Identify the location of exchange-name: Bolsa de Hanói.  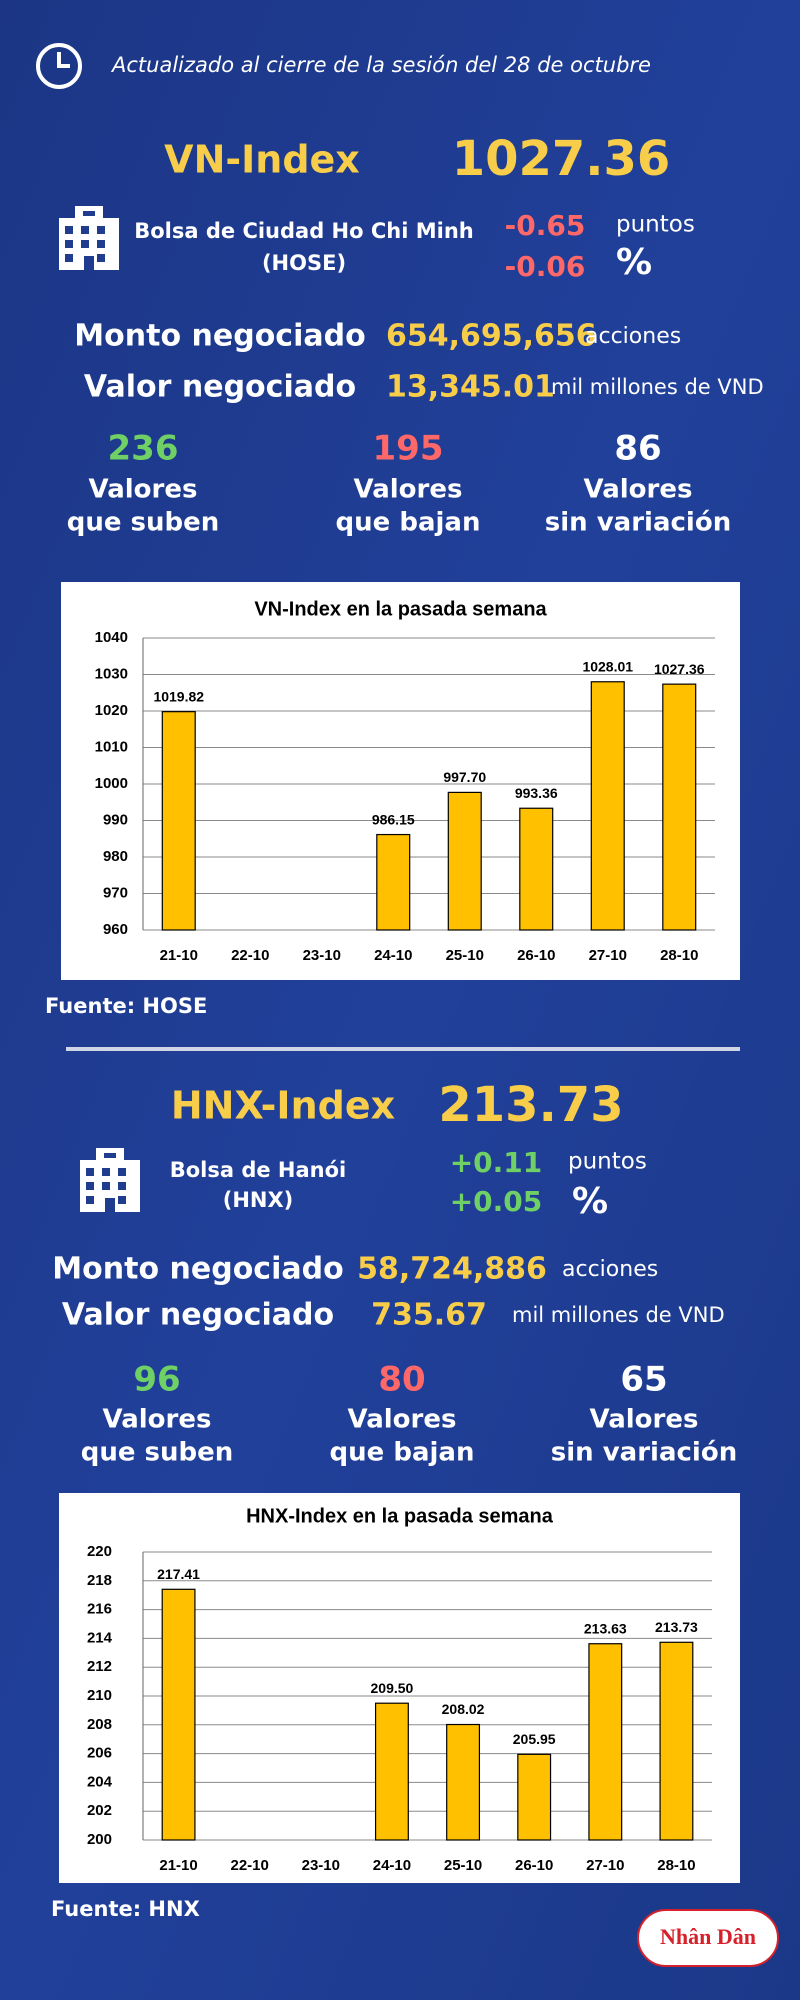
(258, 1170).